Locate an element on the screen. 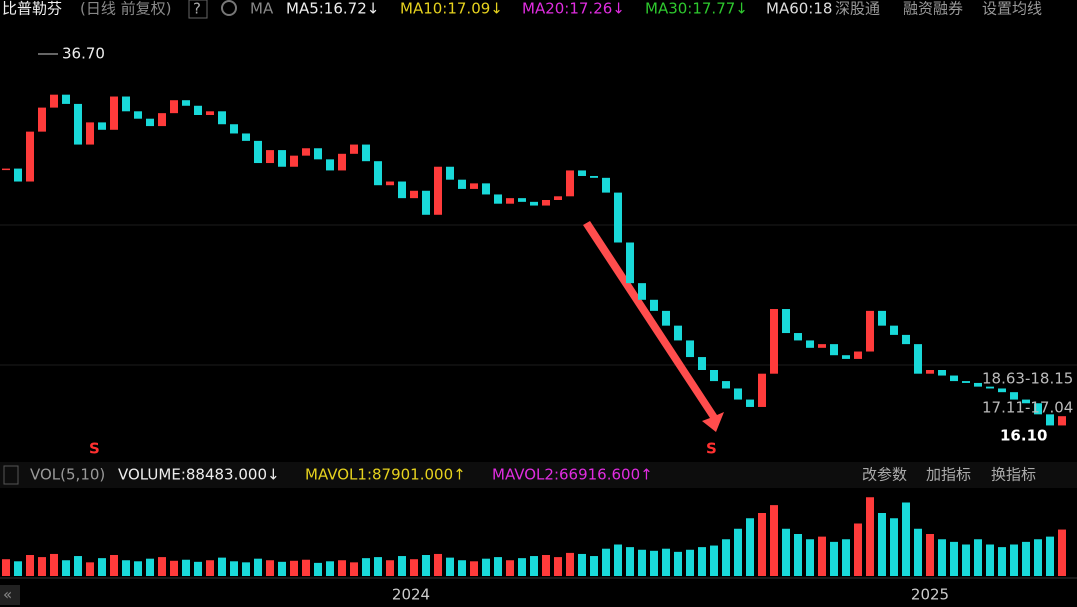  help: ? is located at coordinates (197, 9).